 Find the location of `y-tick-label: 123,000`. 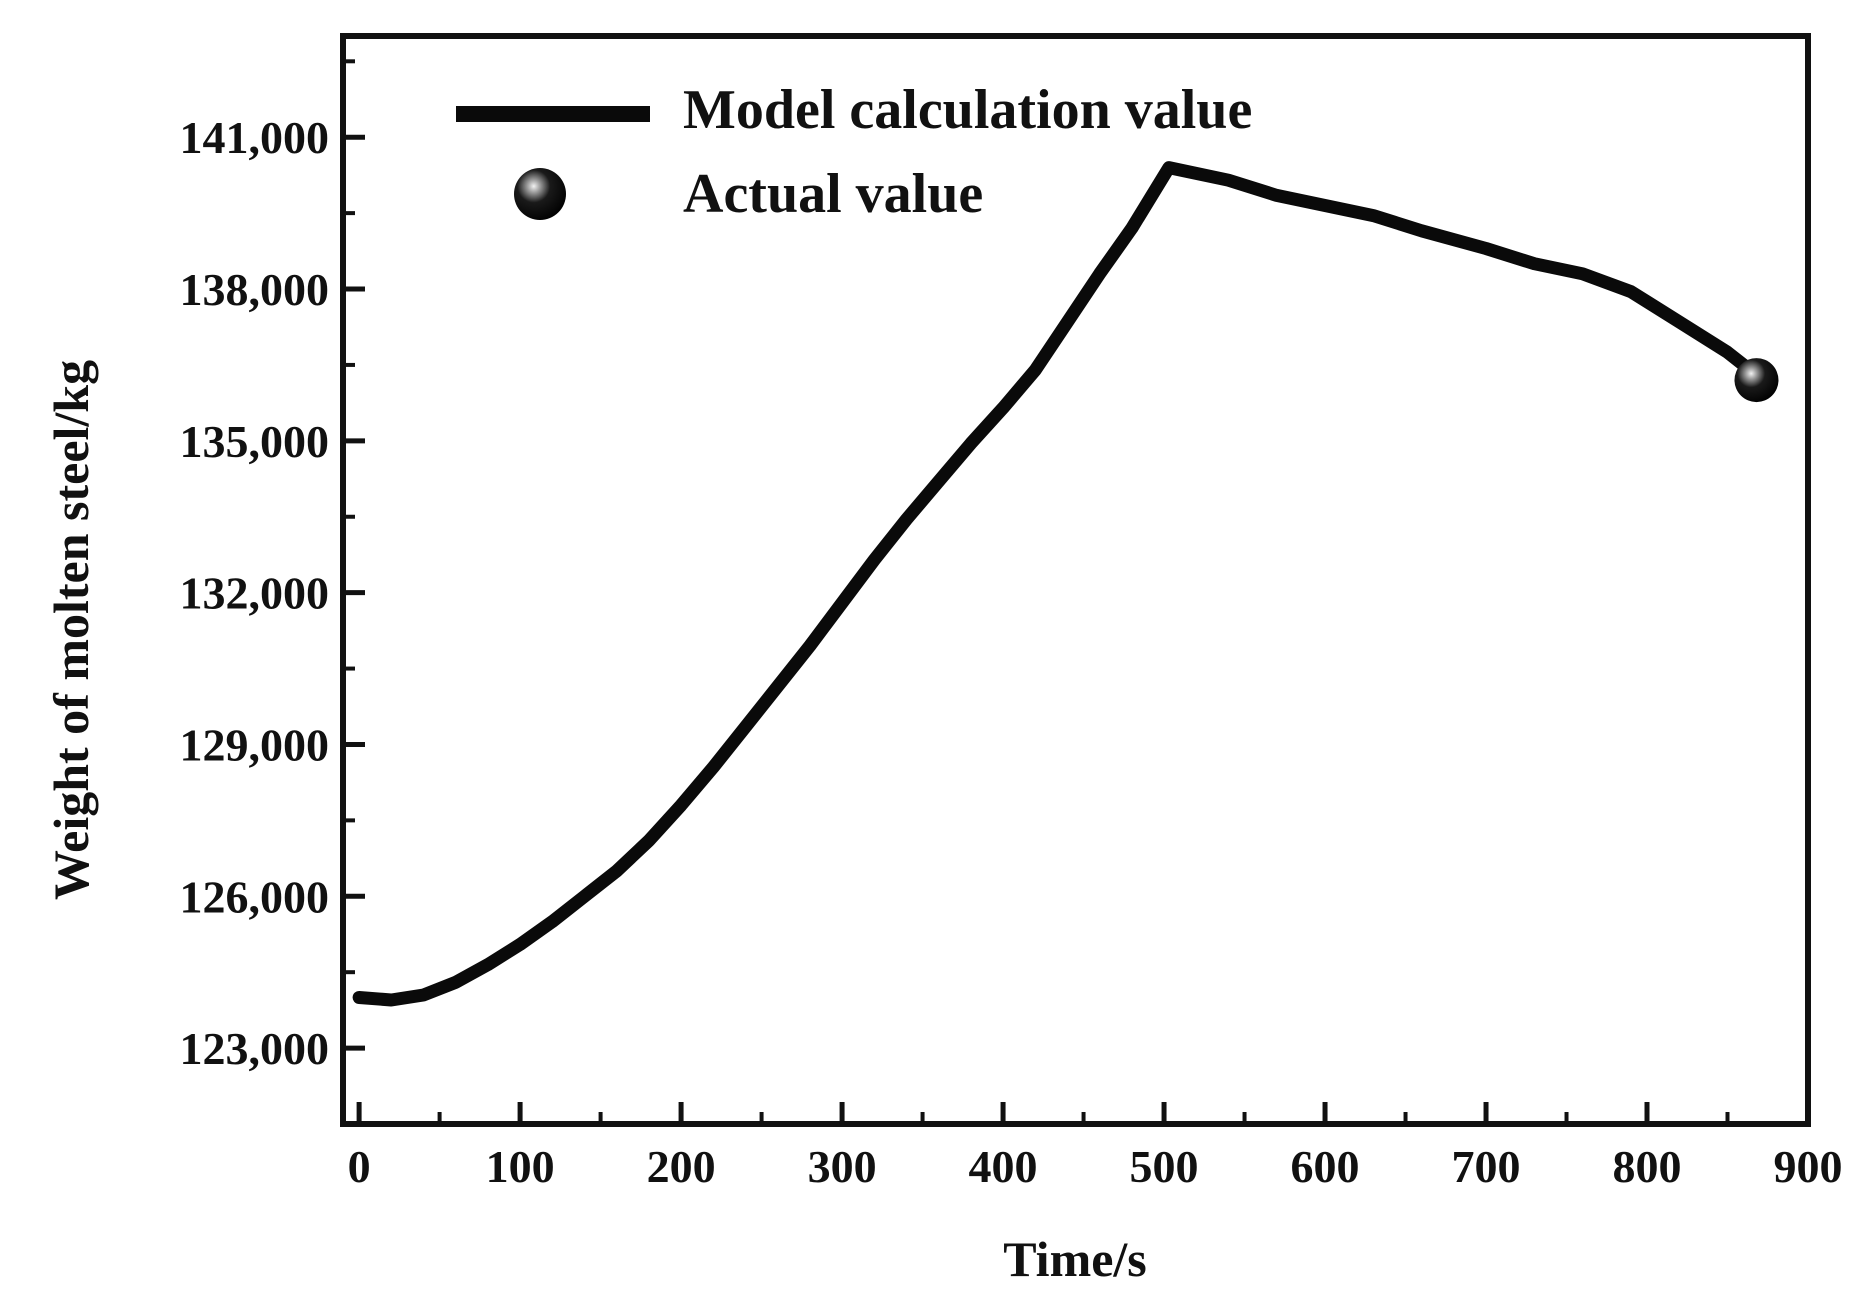

y-tick-label: 123,000 is located at coordinates (255, 1048).